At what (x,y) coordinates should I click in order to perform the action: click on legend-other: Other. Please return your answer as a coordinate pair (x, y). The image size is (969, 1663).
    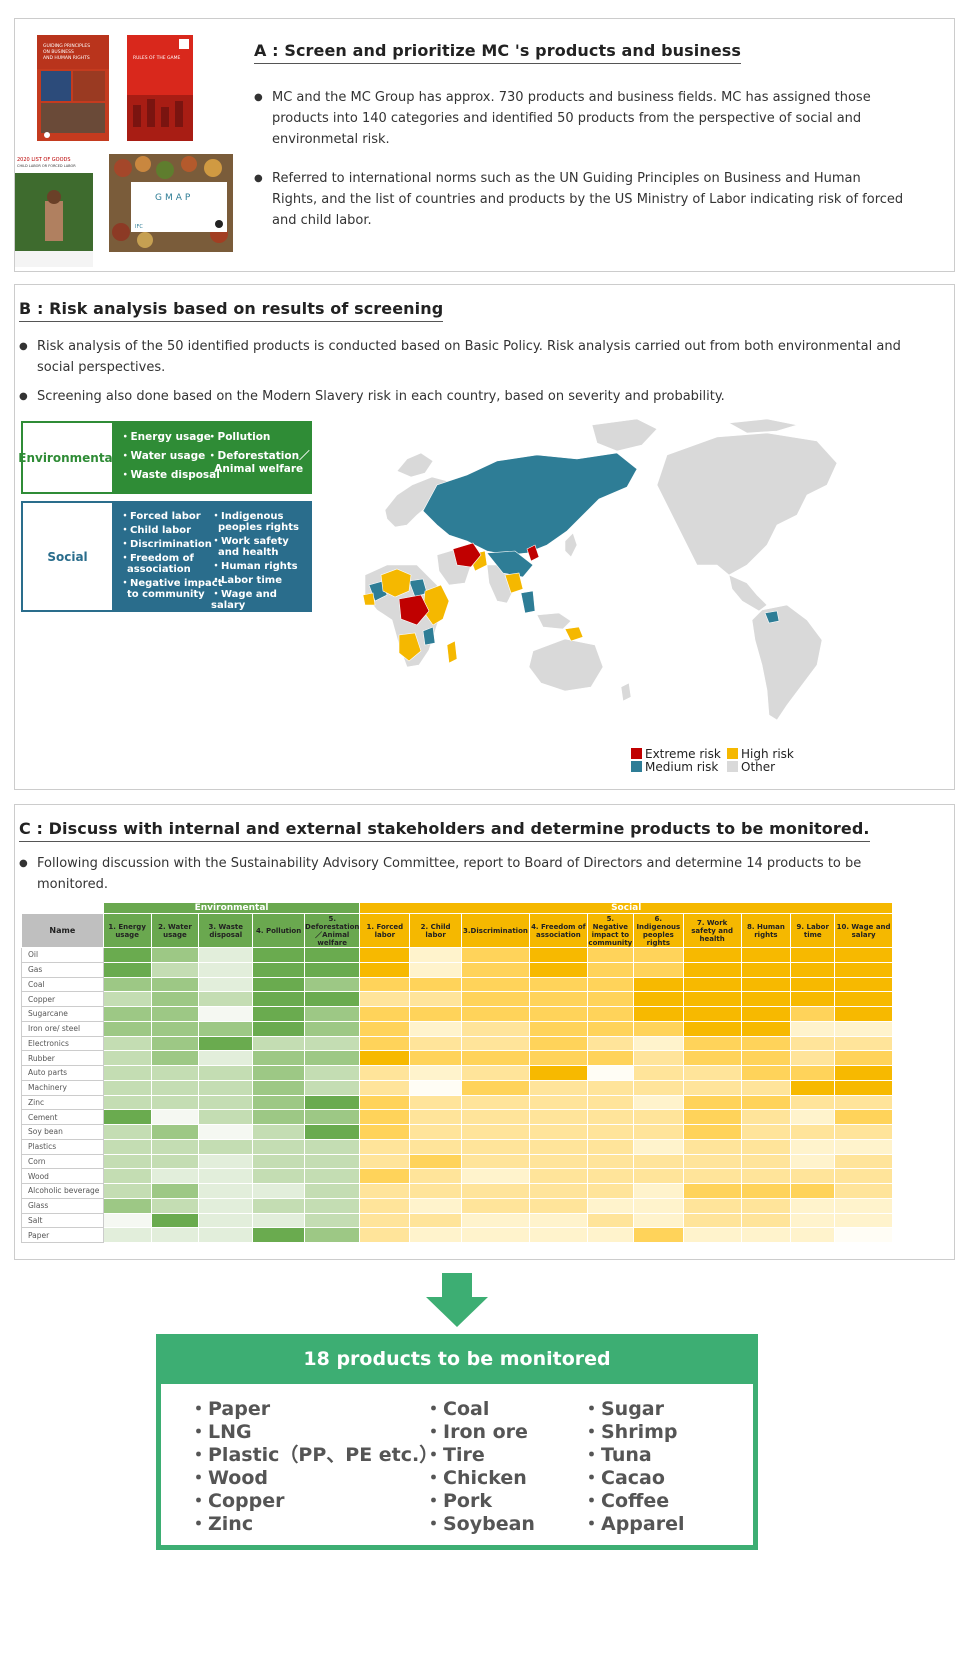
    Looking at the image, I should click on (751, 767).